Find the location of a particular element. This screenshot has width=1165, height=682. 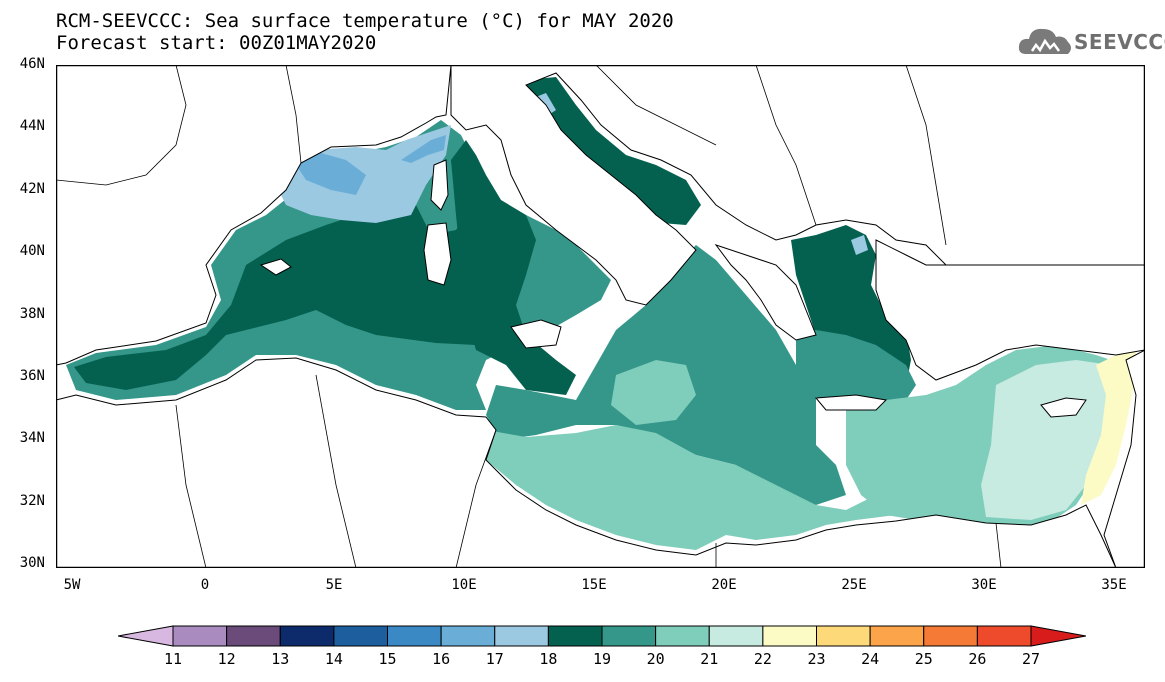

lon-label-5W: 5W is located at coordinates (72, 585).